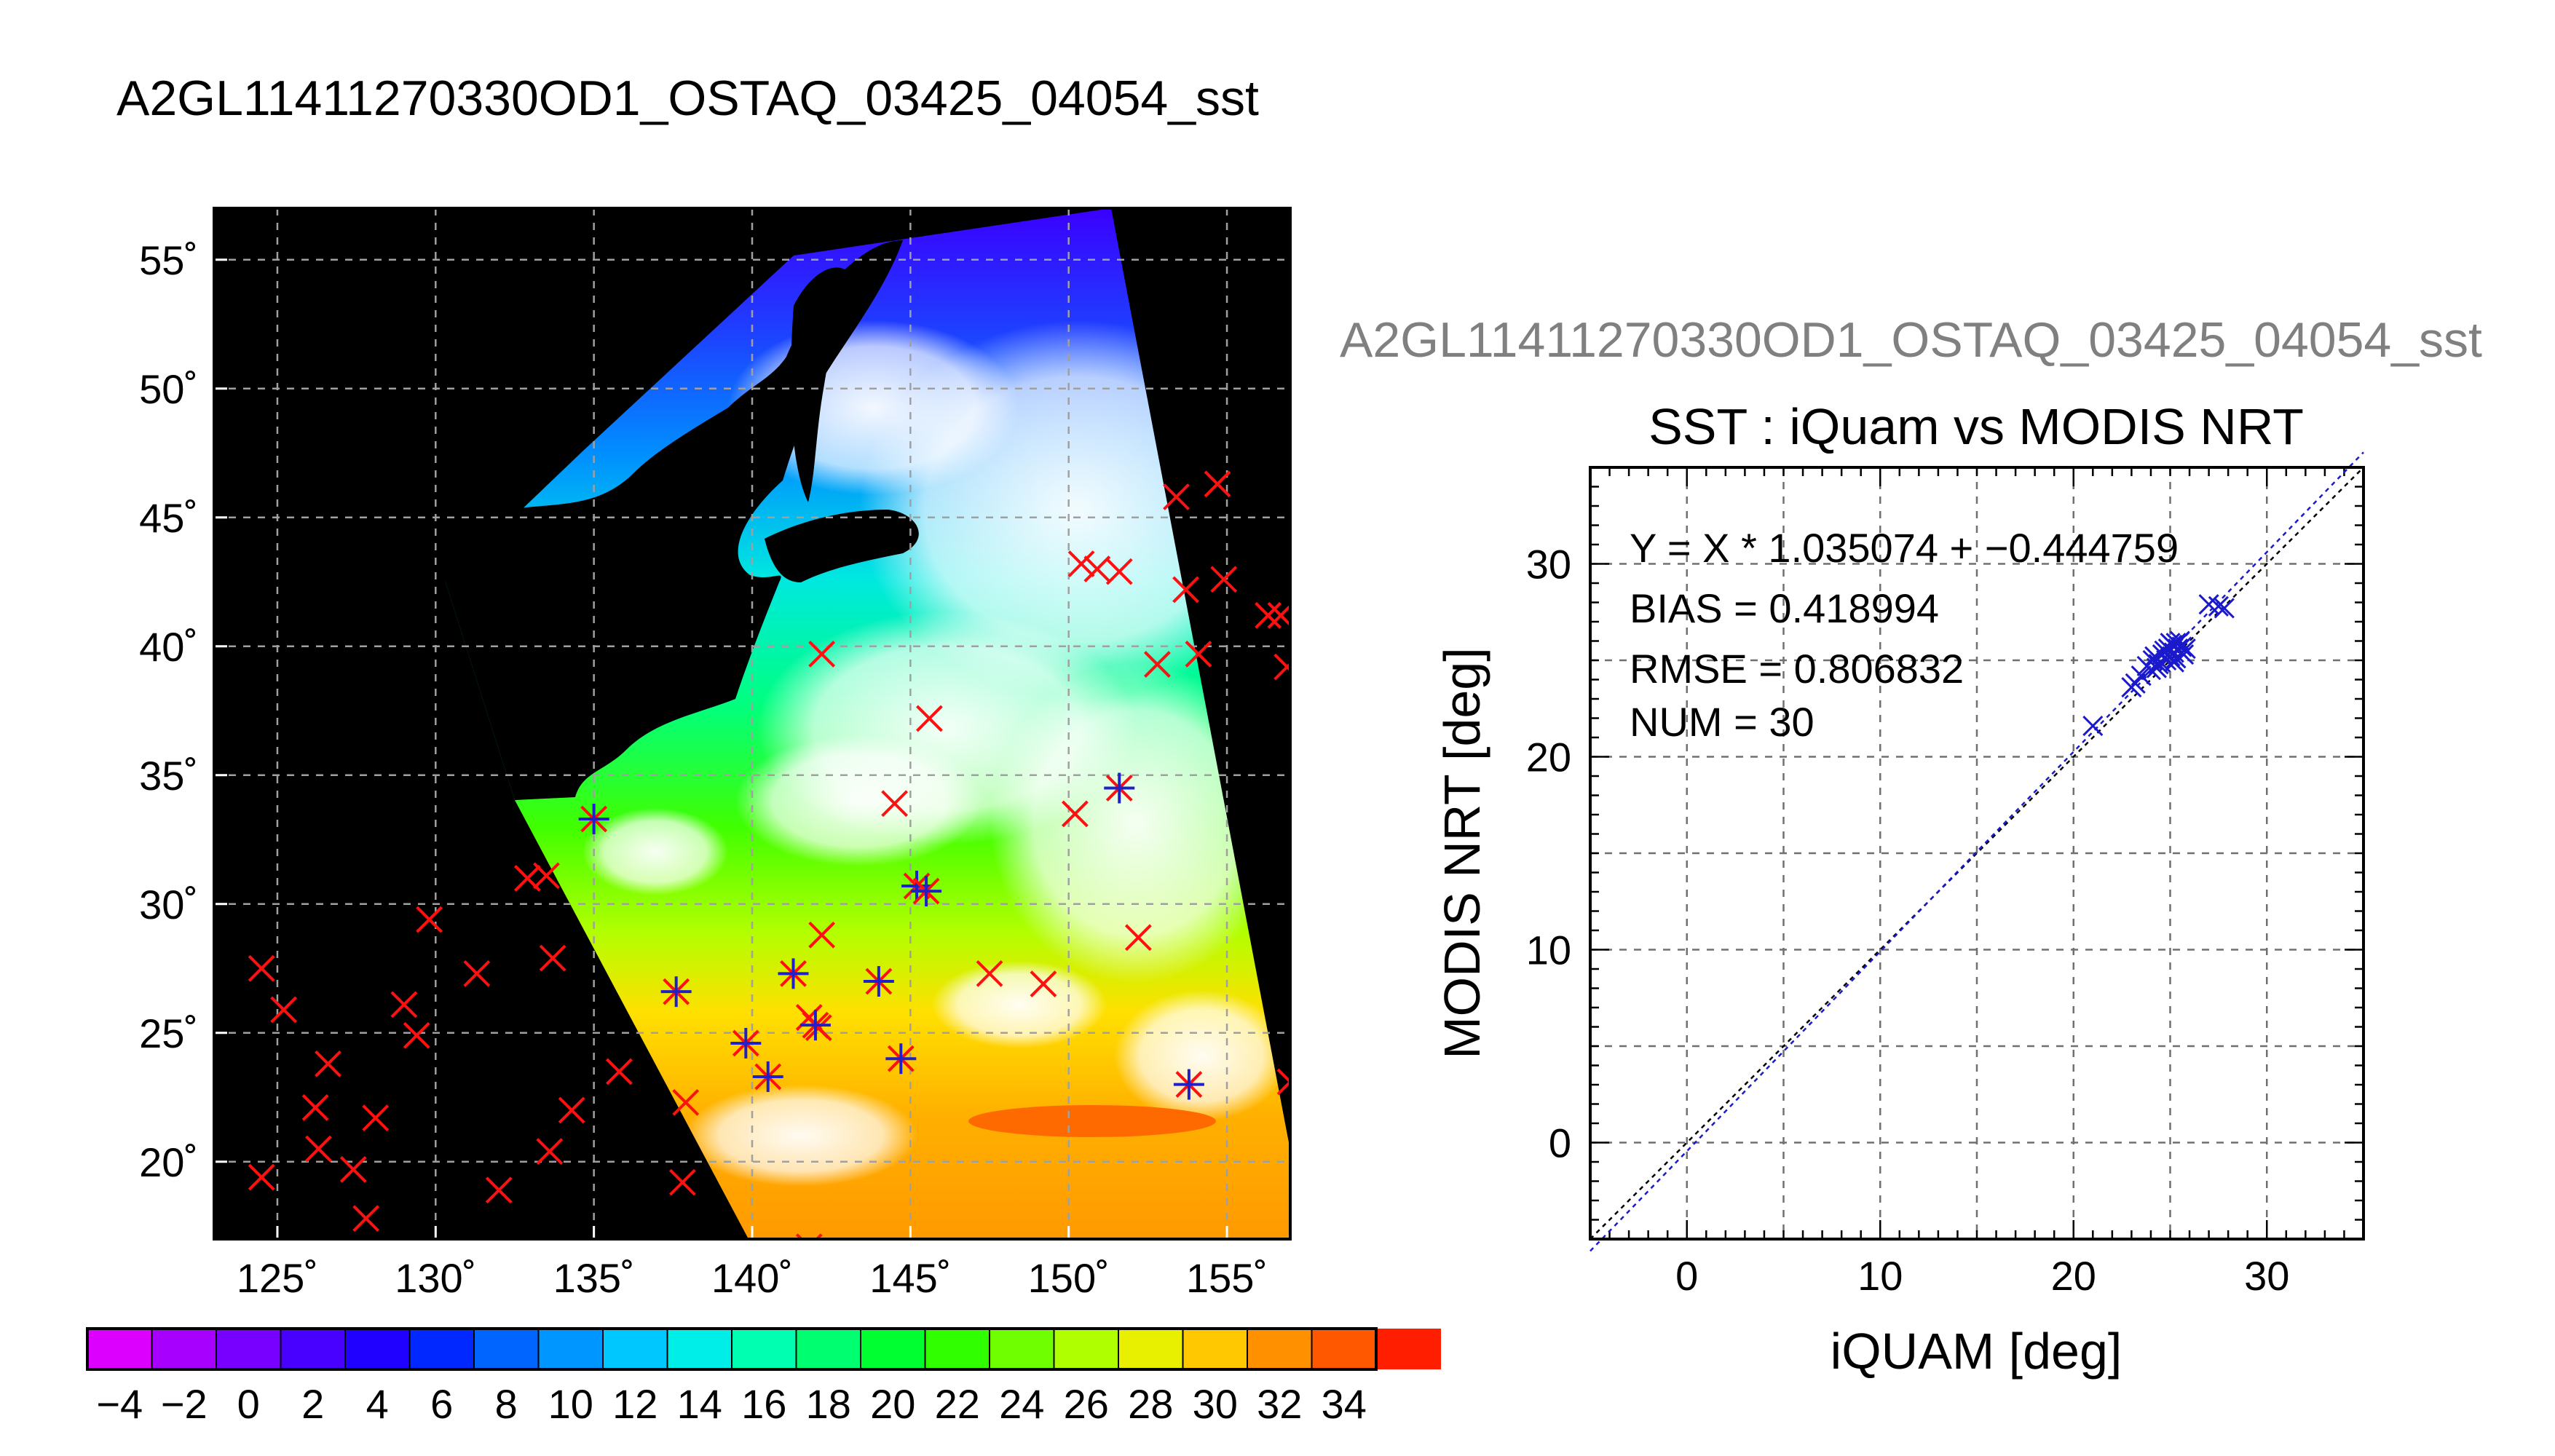 The height and width of the screenshot is (1456, 2555). I want to click on land-sakhalin, so click(818, 384).